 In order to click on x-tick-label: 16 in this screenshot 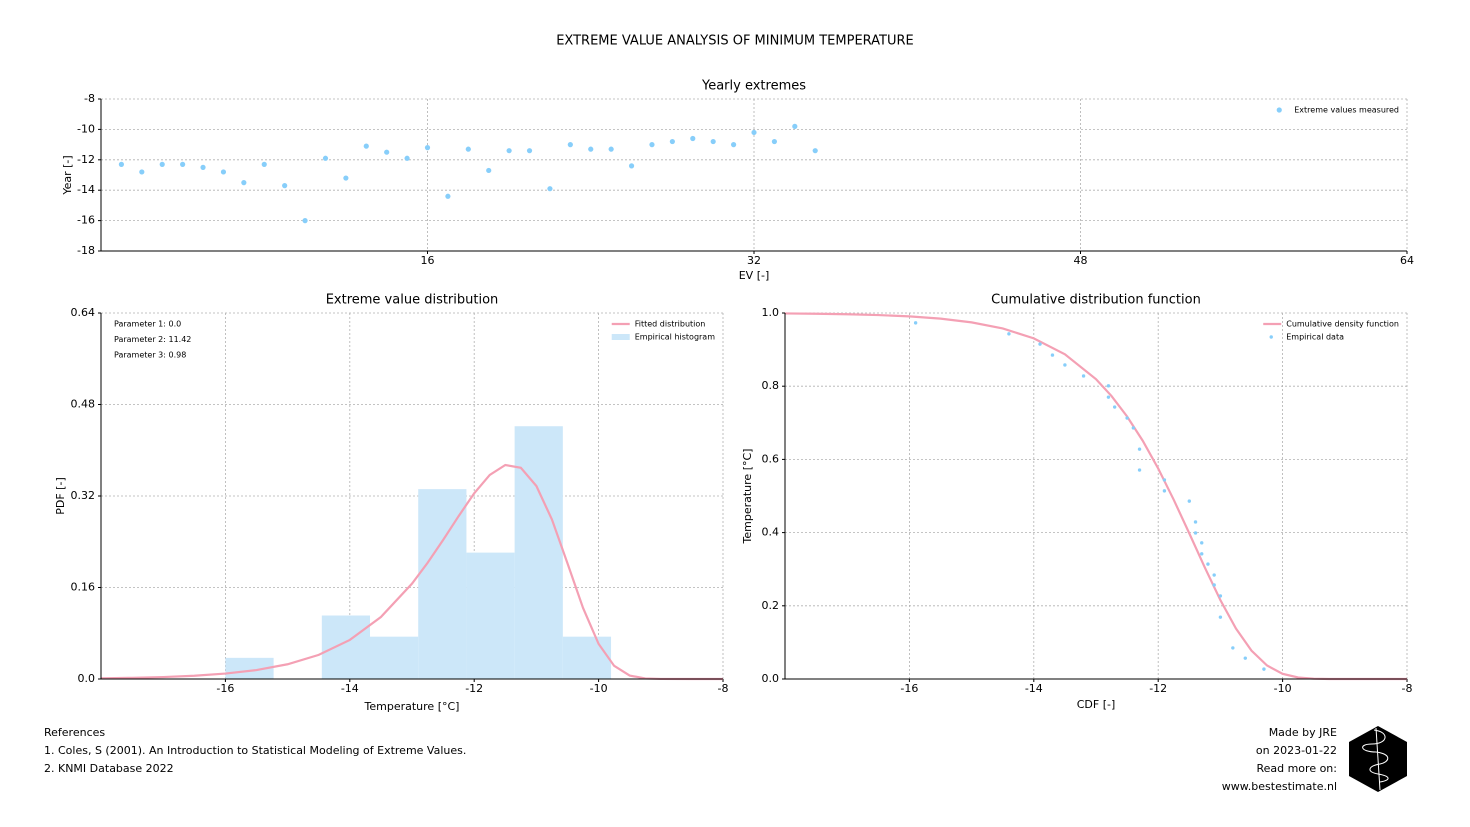, I will do `click(428, 260)`.